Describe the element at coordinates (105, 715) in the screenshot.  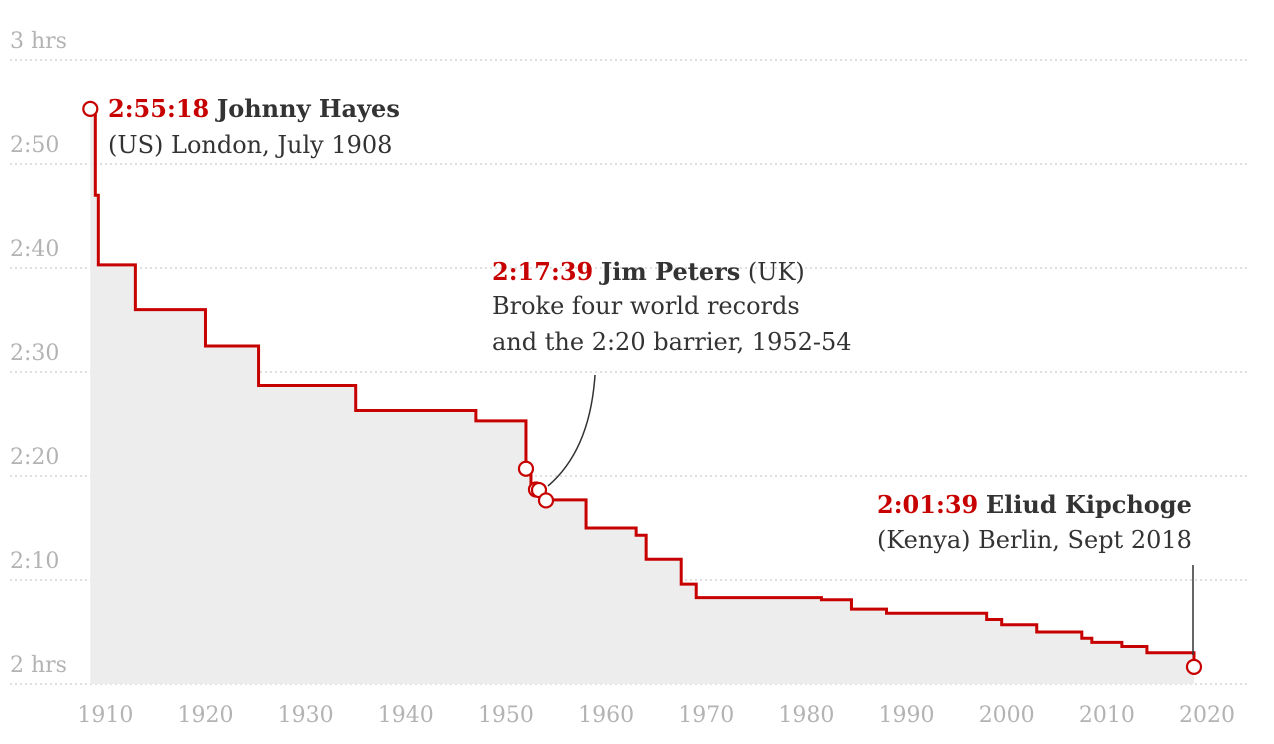
I see `x-tick-label: 1910` at that location.